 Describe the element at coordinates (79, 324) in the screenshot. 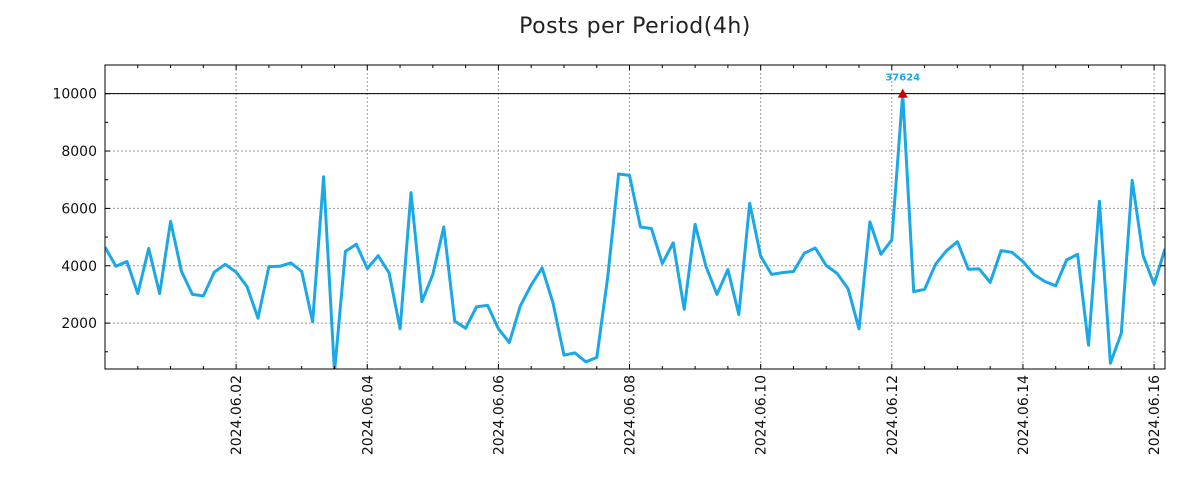

I see `y-tick-label: 2000` at that location.